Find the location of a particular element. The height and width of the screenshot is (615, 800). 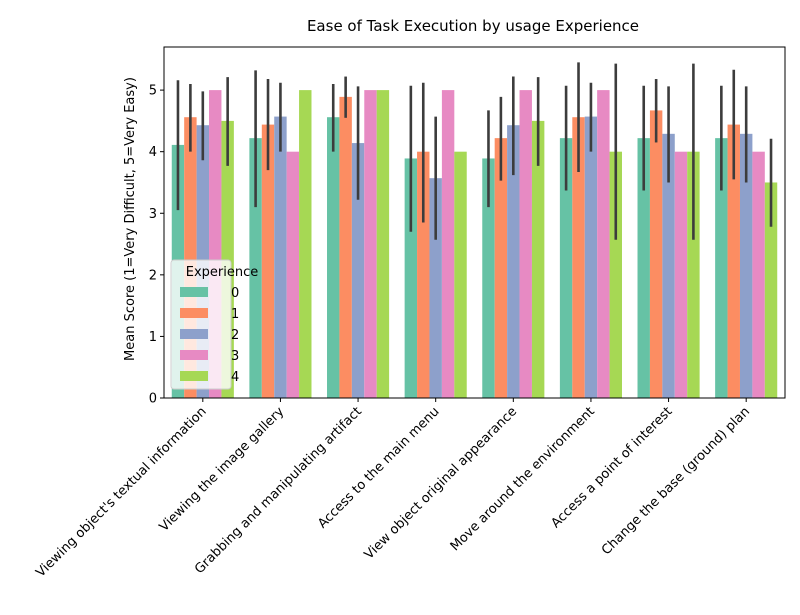

x-tick-label-0: Viewing object's textual information is located at coordinates (121, 492).